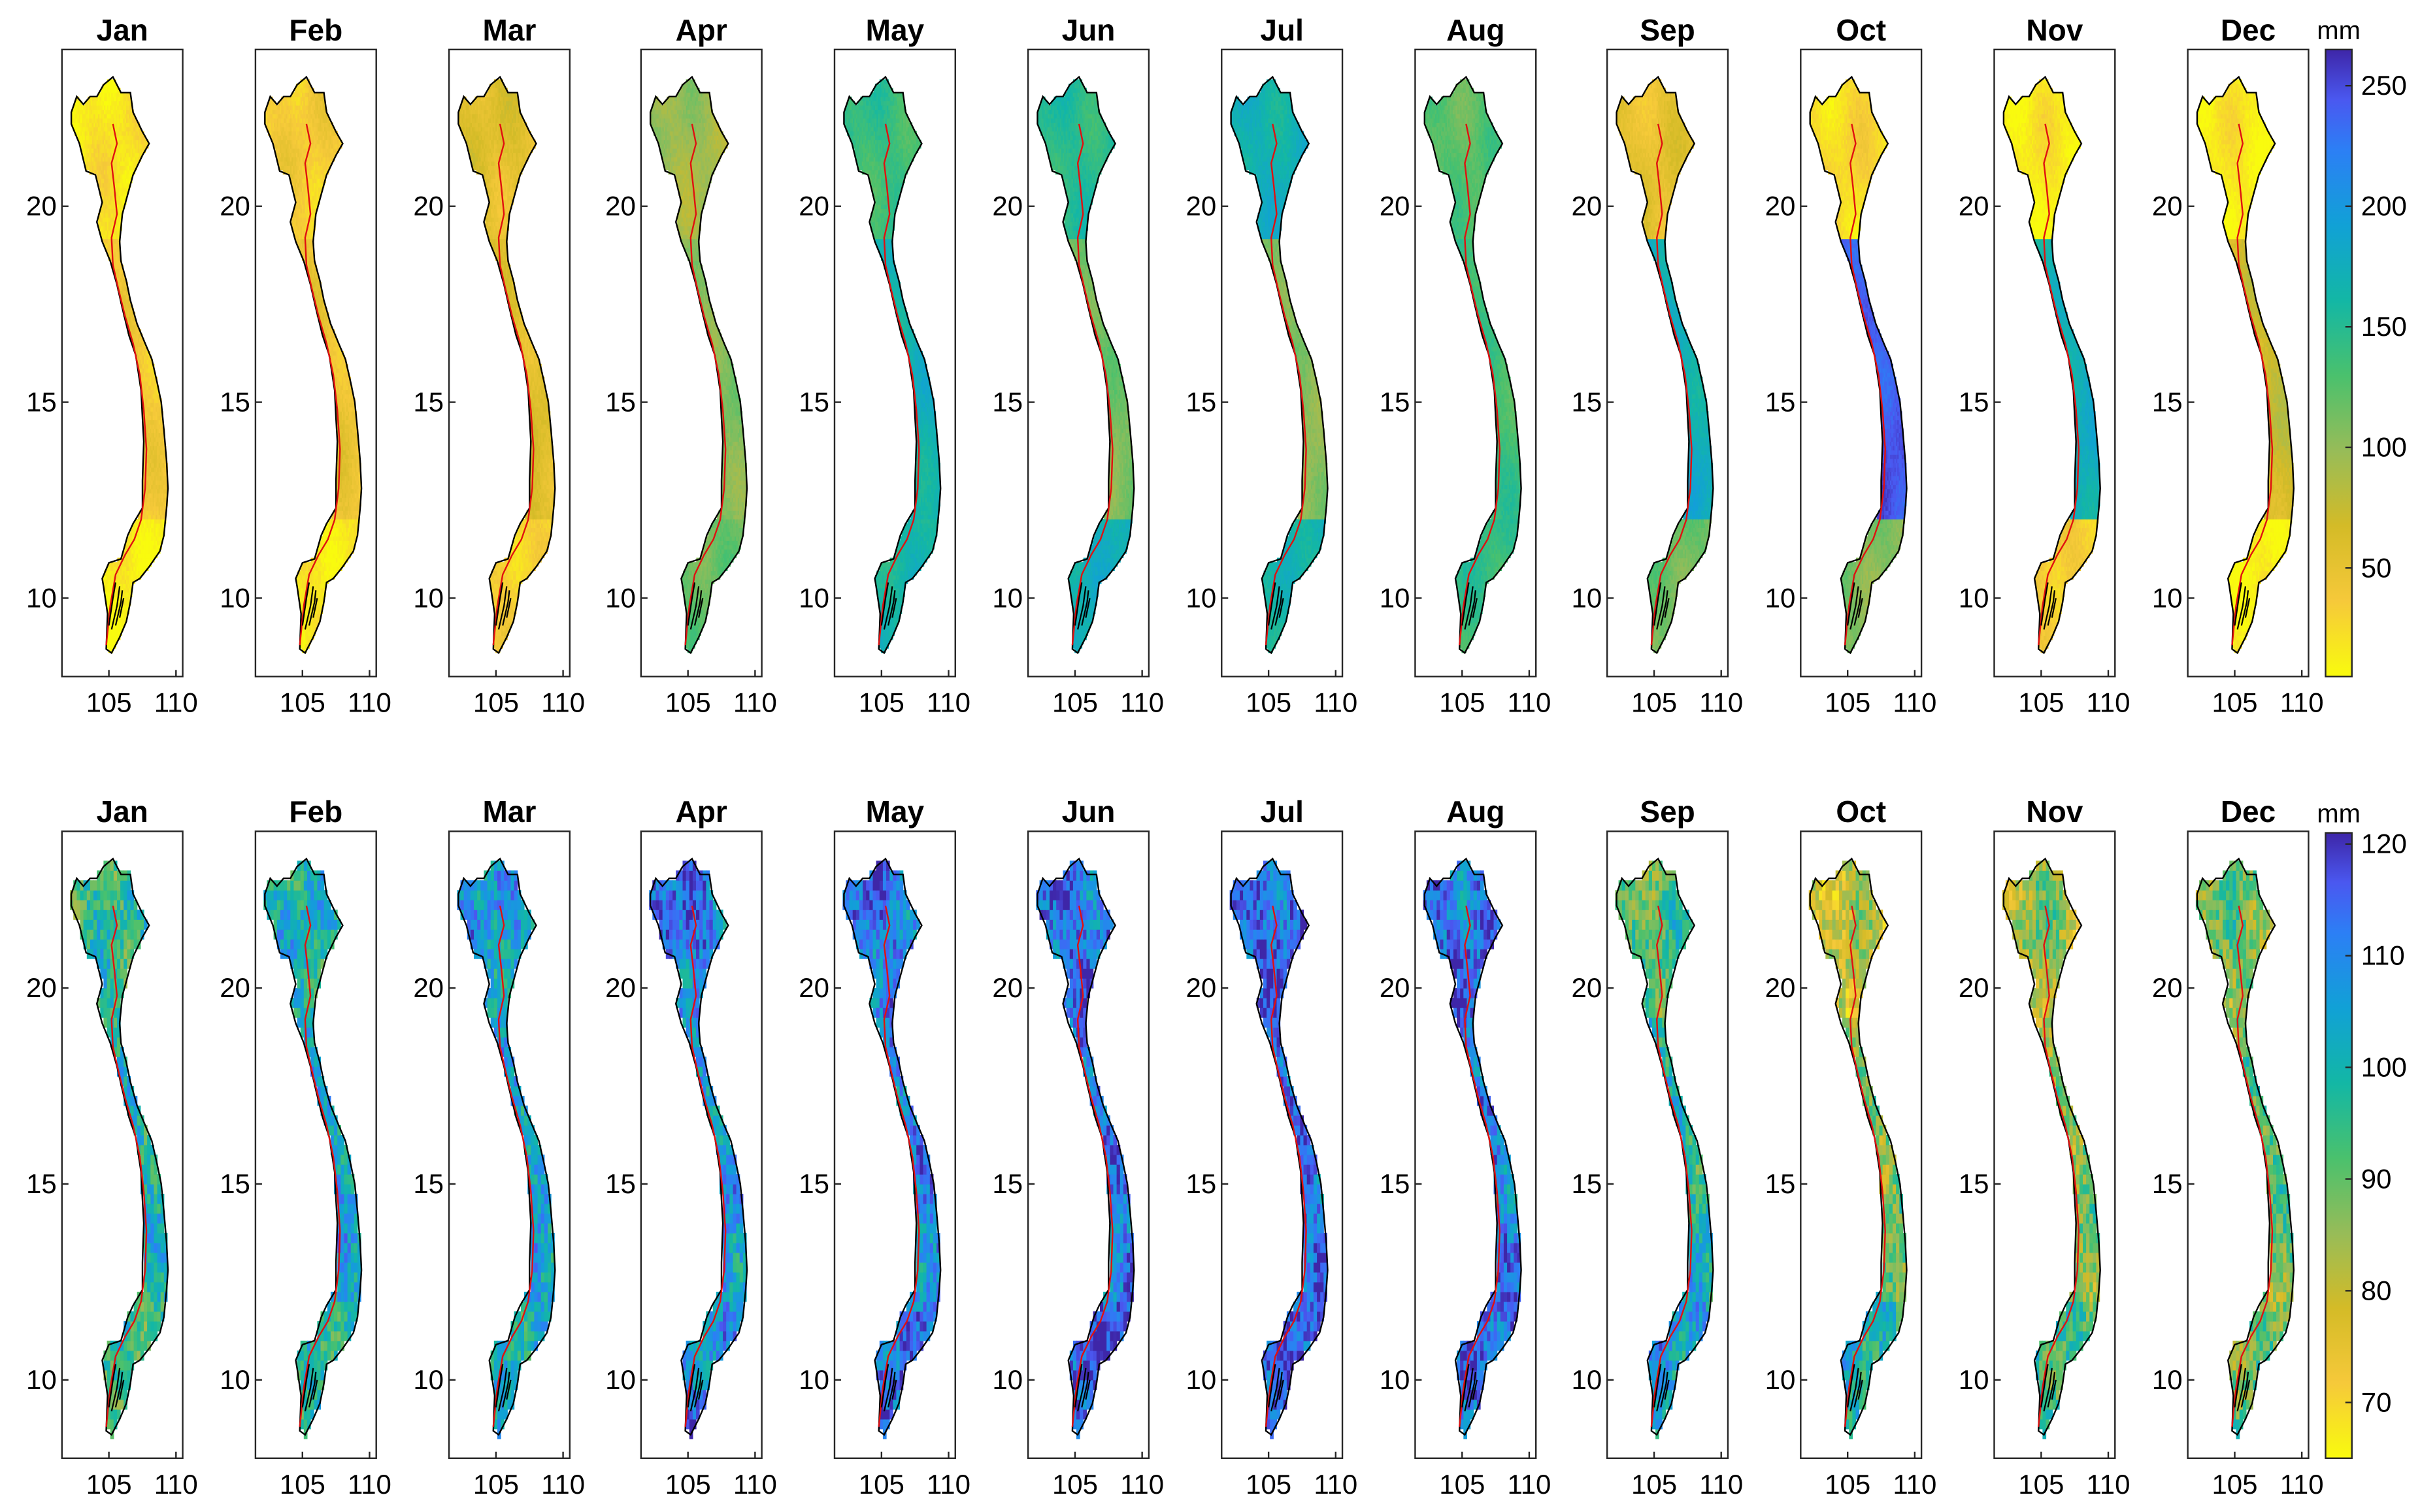  What do you see at coordinates (122, 30) in the screenshot?
I see `panel-title: Jan` at bounding box center [122, 30].